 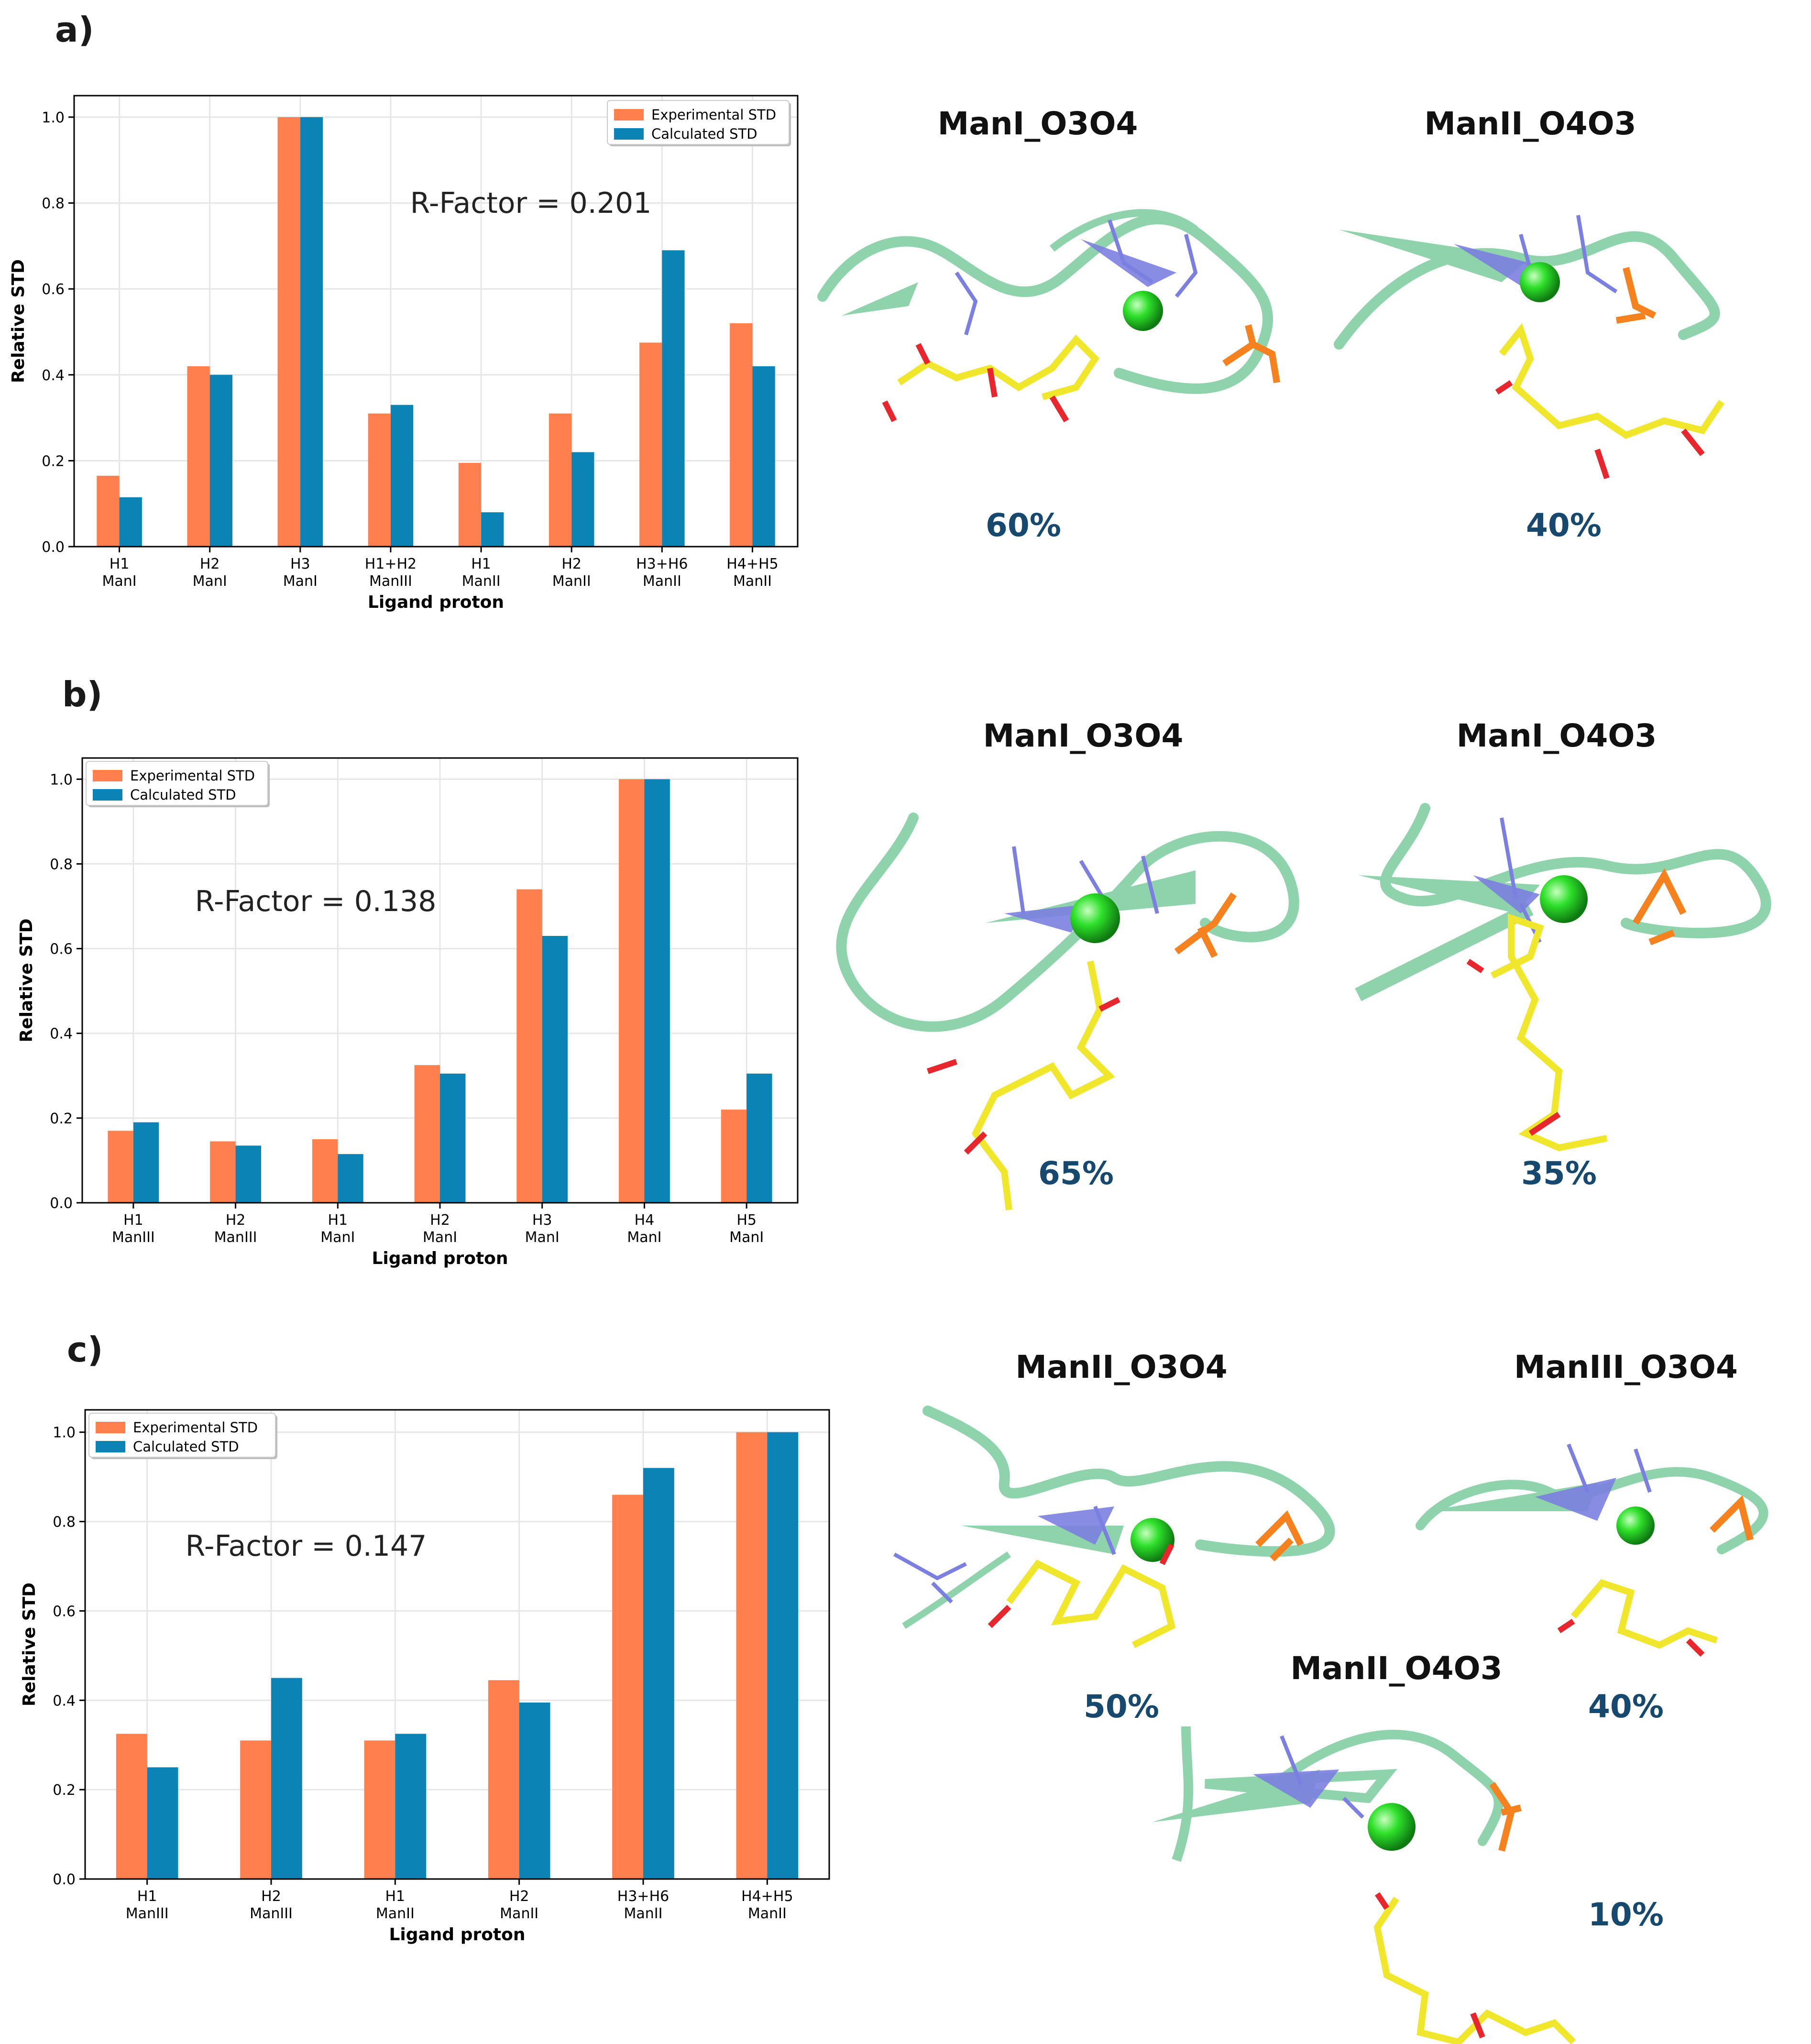 I want to click on r-factor-annotation: R-Factor = 0.147, so click(x=306, y=1546).